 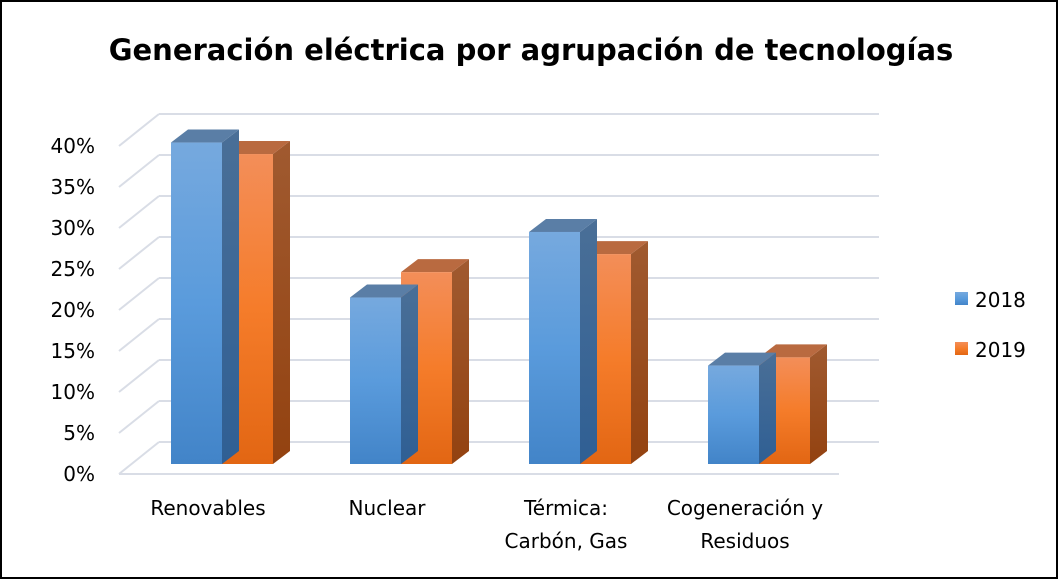 What do you see at coordinates (744, 541) in the screenshot?
I see `x-tick-label: Residuos` at bounding box center [744, 541].